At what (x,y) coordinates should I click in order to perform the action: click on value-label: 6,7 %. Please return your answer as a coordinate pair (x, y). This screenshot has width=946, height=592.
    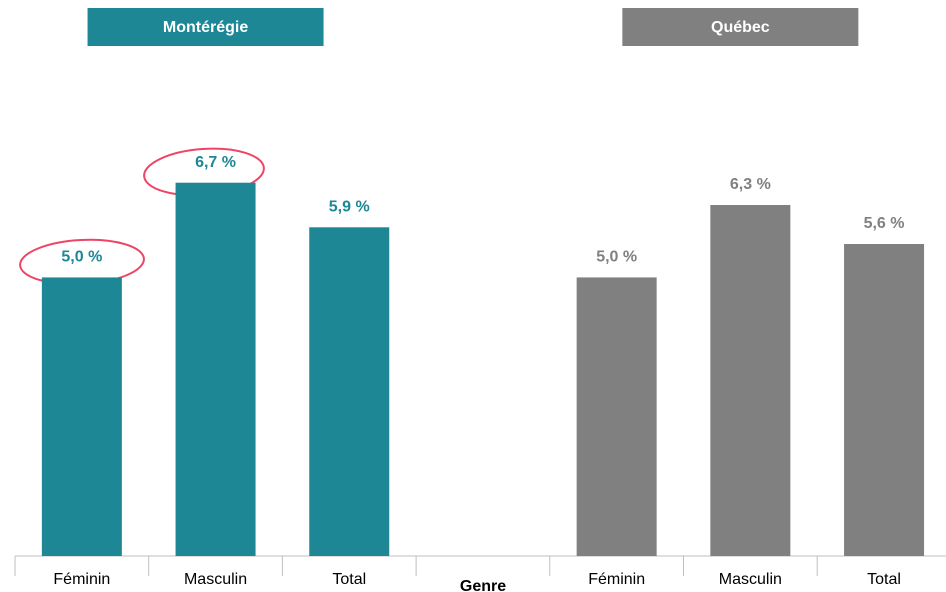
    Looking at the image, I should click on (215, 162).